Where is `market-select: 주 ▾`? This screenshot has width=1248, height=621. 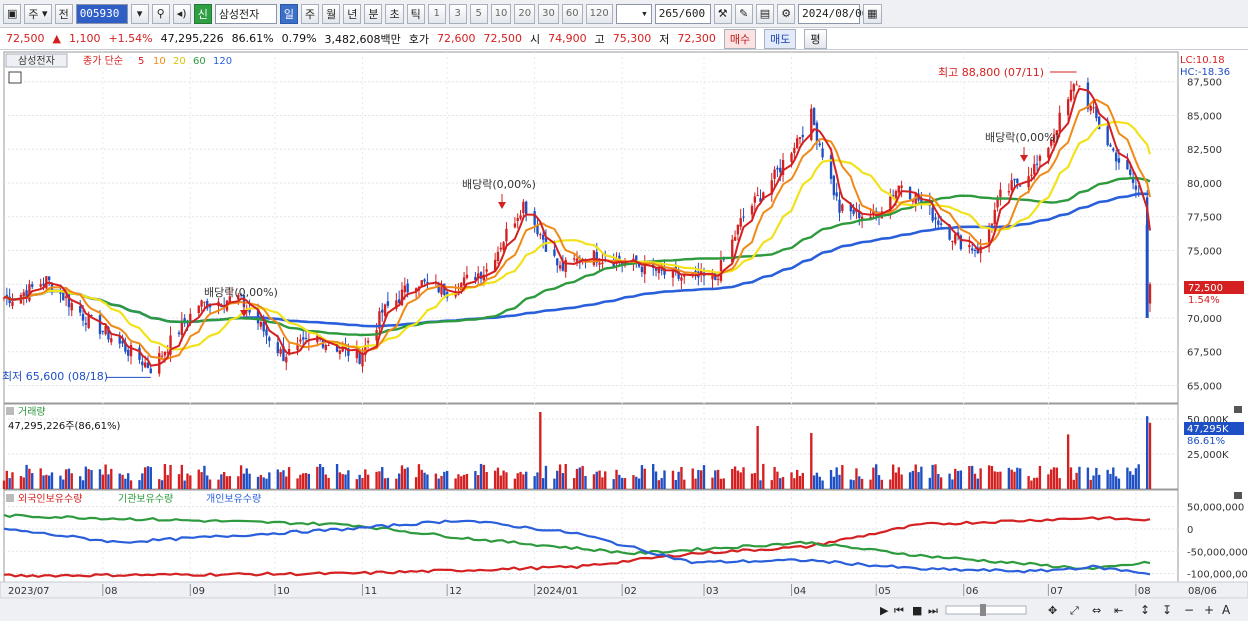
market-select: 주 ▾ is located at coordinates (38, 13).